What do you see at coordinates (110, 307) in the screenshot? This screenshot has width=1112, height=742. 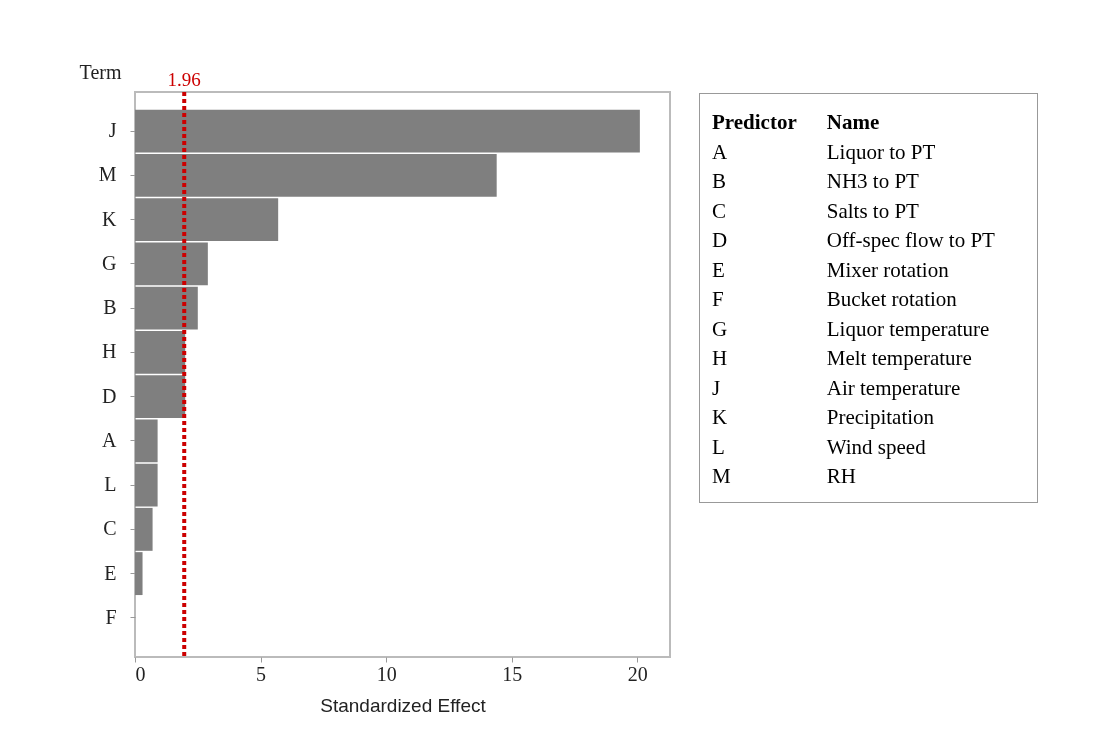 I see `y-tick-label: B` at bounding box center [110, 307].